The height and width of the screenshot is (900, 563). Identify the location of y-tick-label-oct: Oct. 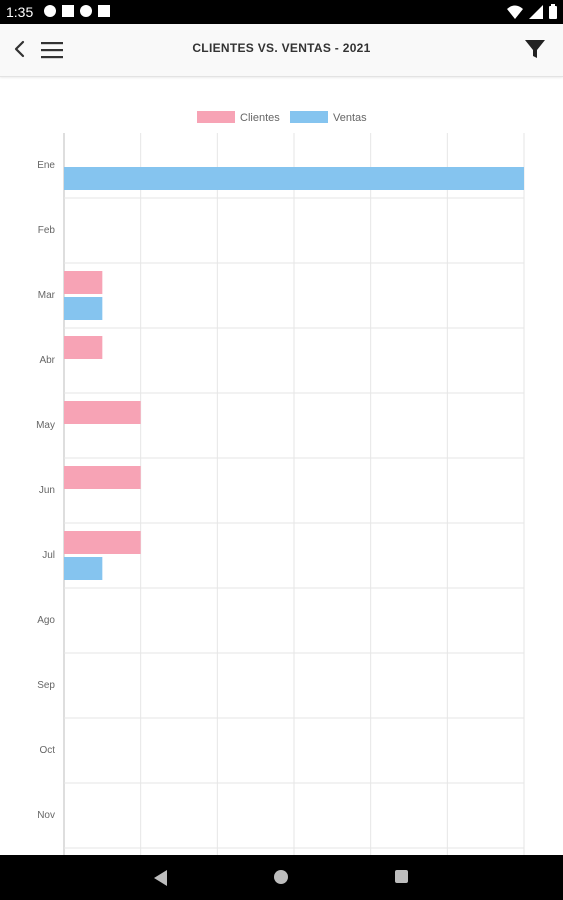
(47, 750).